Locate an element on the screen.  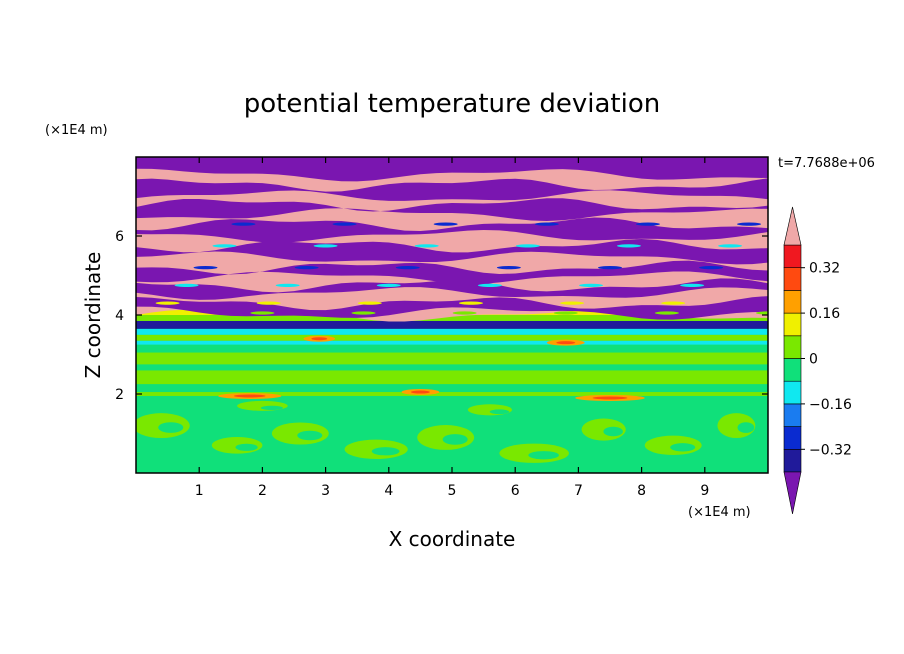
z-unit-label: (×1E4 m) is located at coordinates (76, 130).